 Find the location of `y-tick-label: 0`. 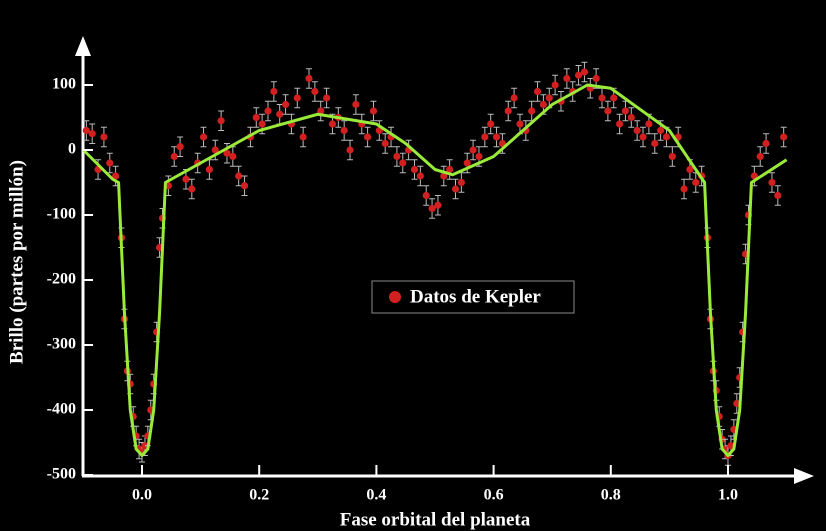

y-tick-label: 0 is located at coordinates (72, 149).